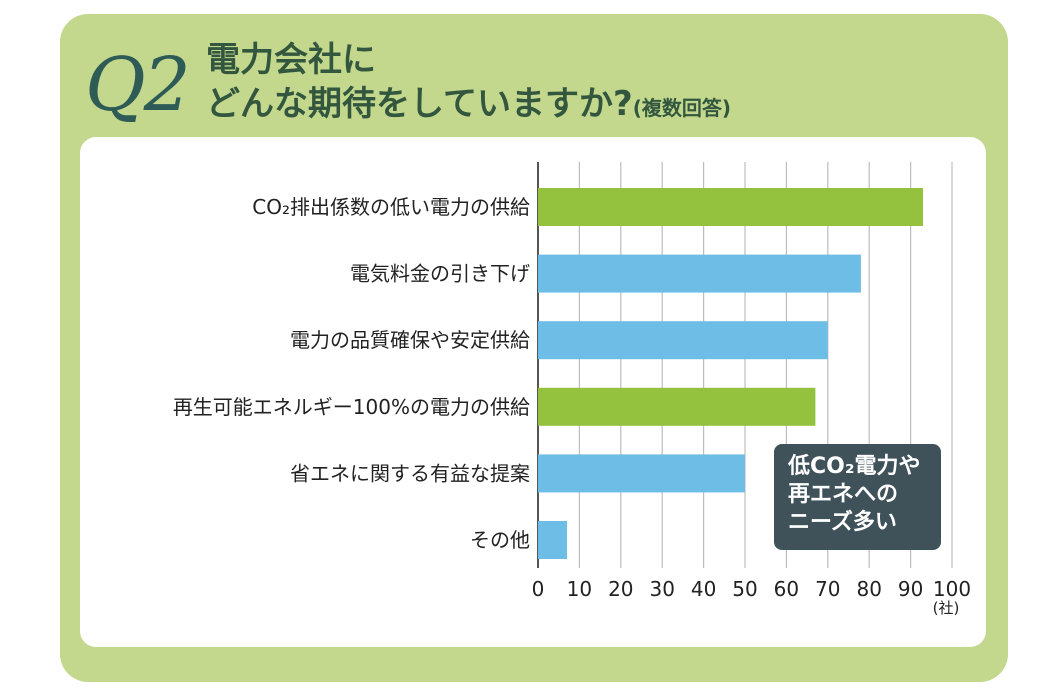  Describe the element at coordinates (842, 522) in the screenshot. I see `callout-line-3: ニーズ多い` at that location.